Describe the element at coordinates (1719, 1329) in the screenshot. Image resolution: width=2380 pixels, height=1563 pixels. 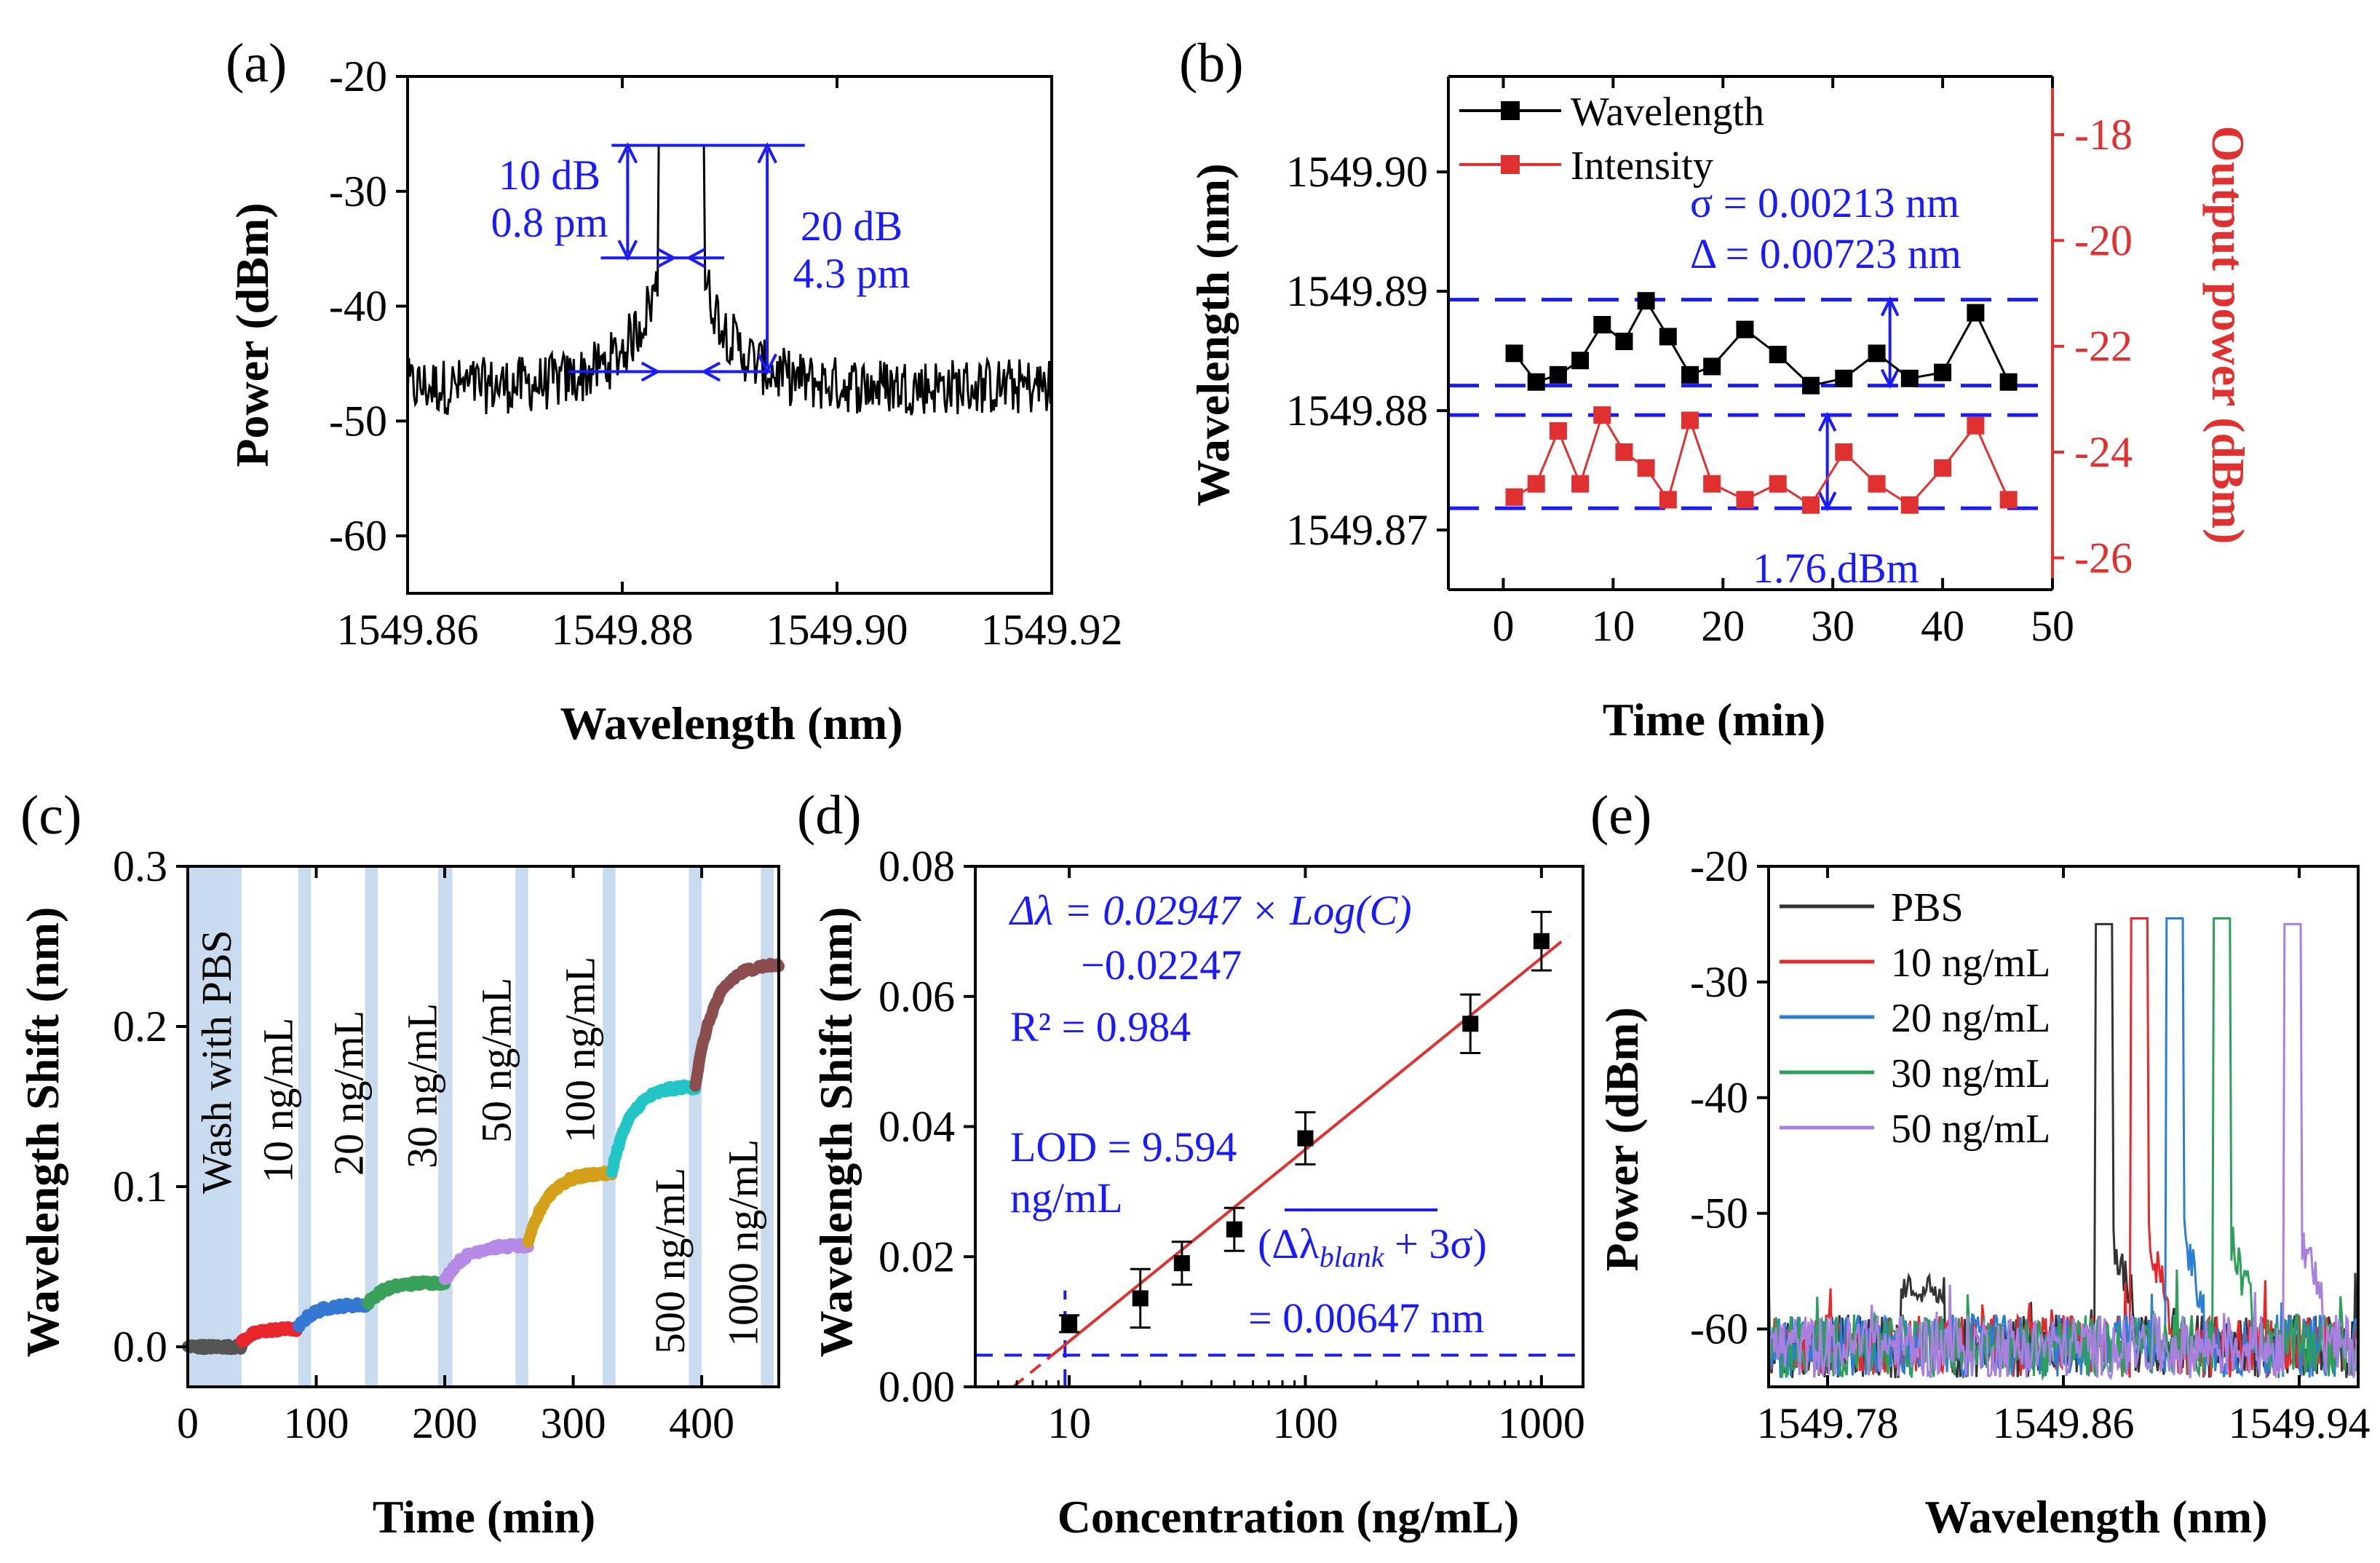
I see `panel-e-ytick-label: -60` at that location.